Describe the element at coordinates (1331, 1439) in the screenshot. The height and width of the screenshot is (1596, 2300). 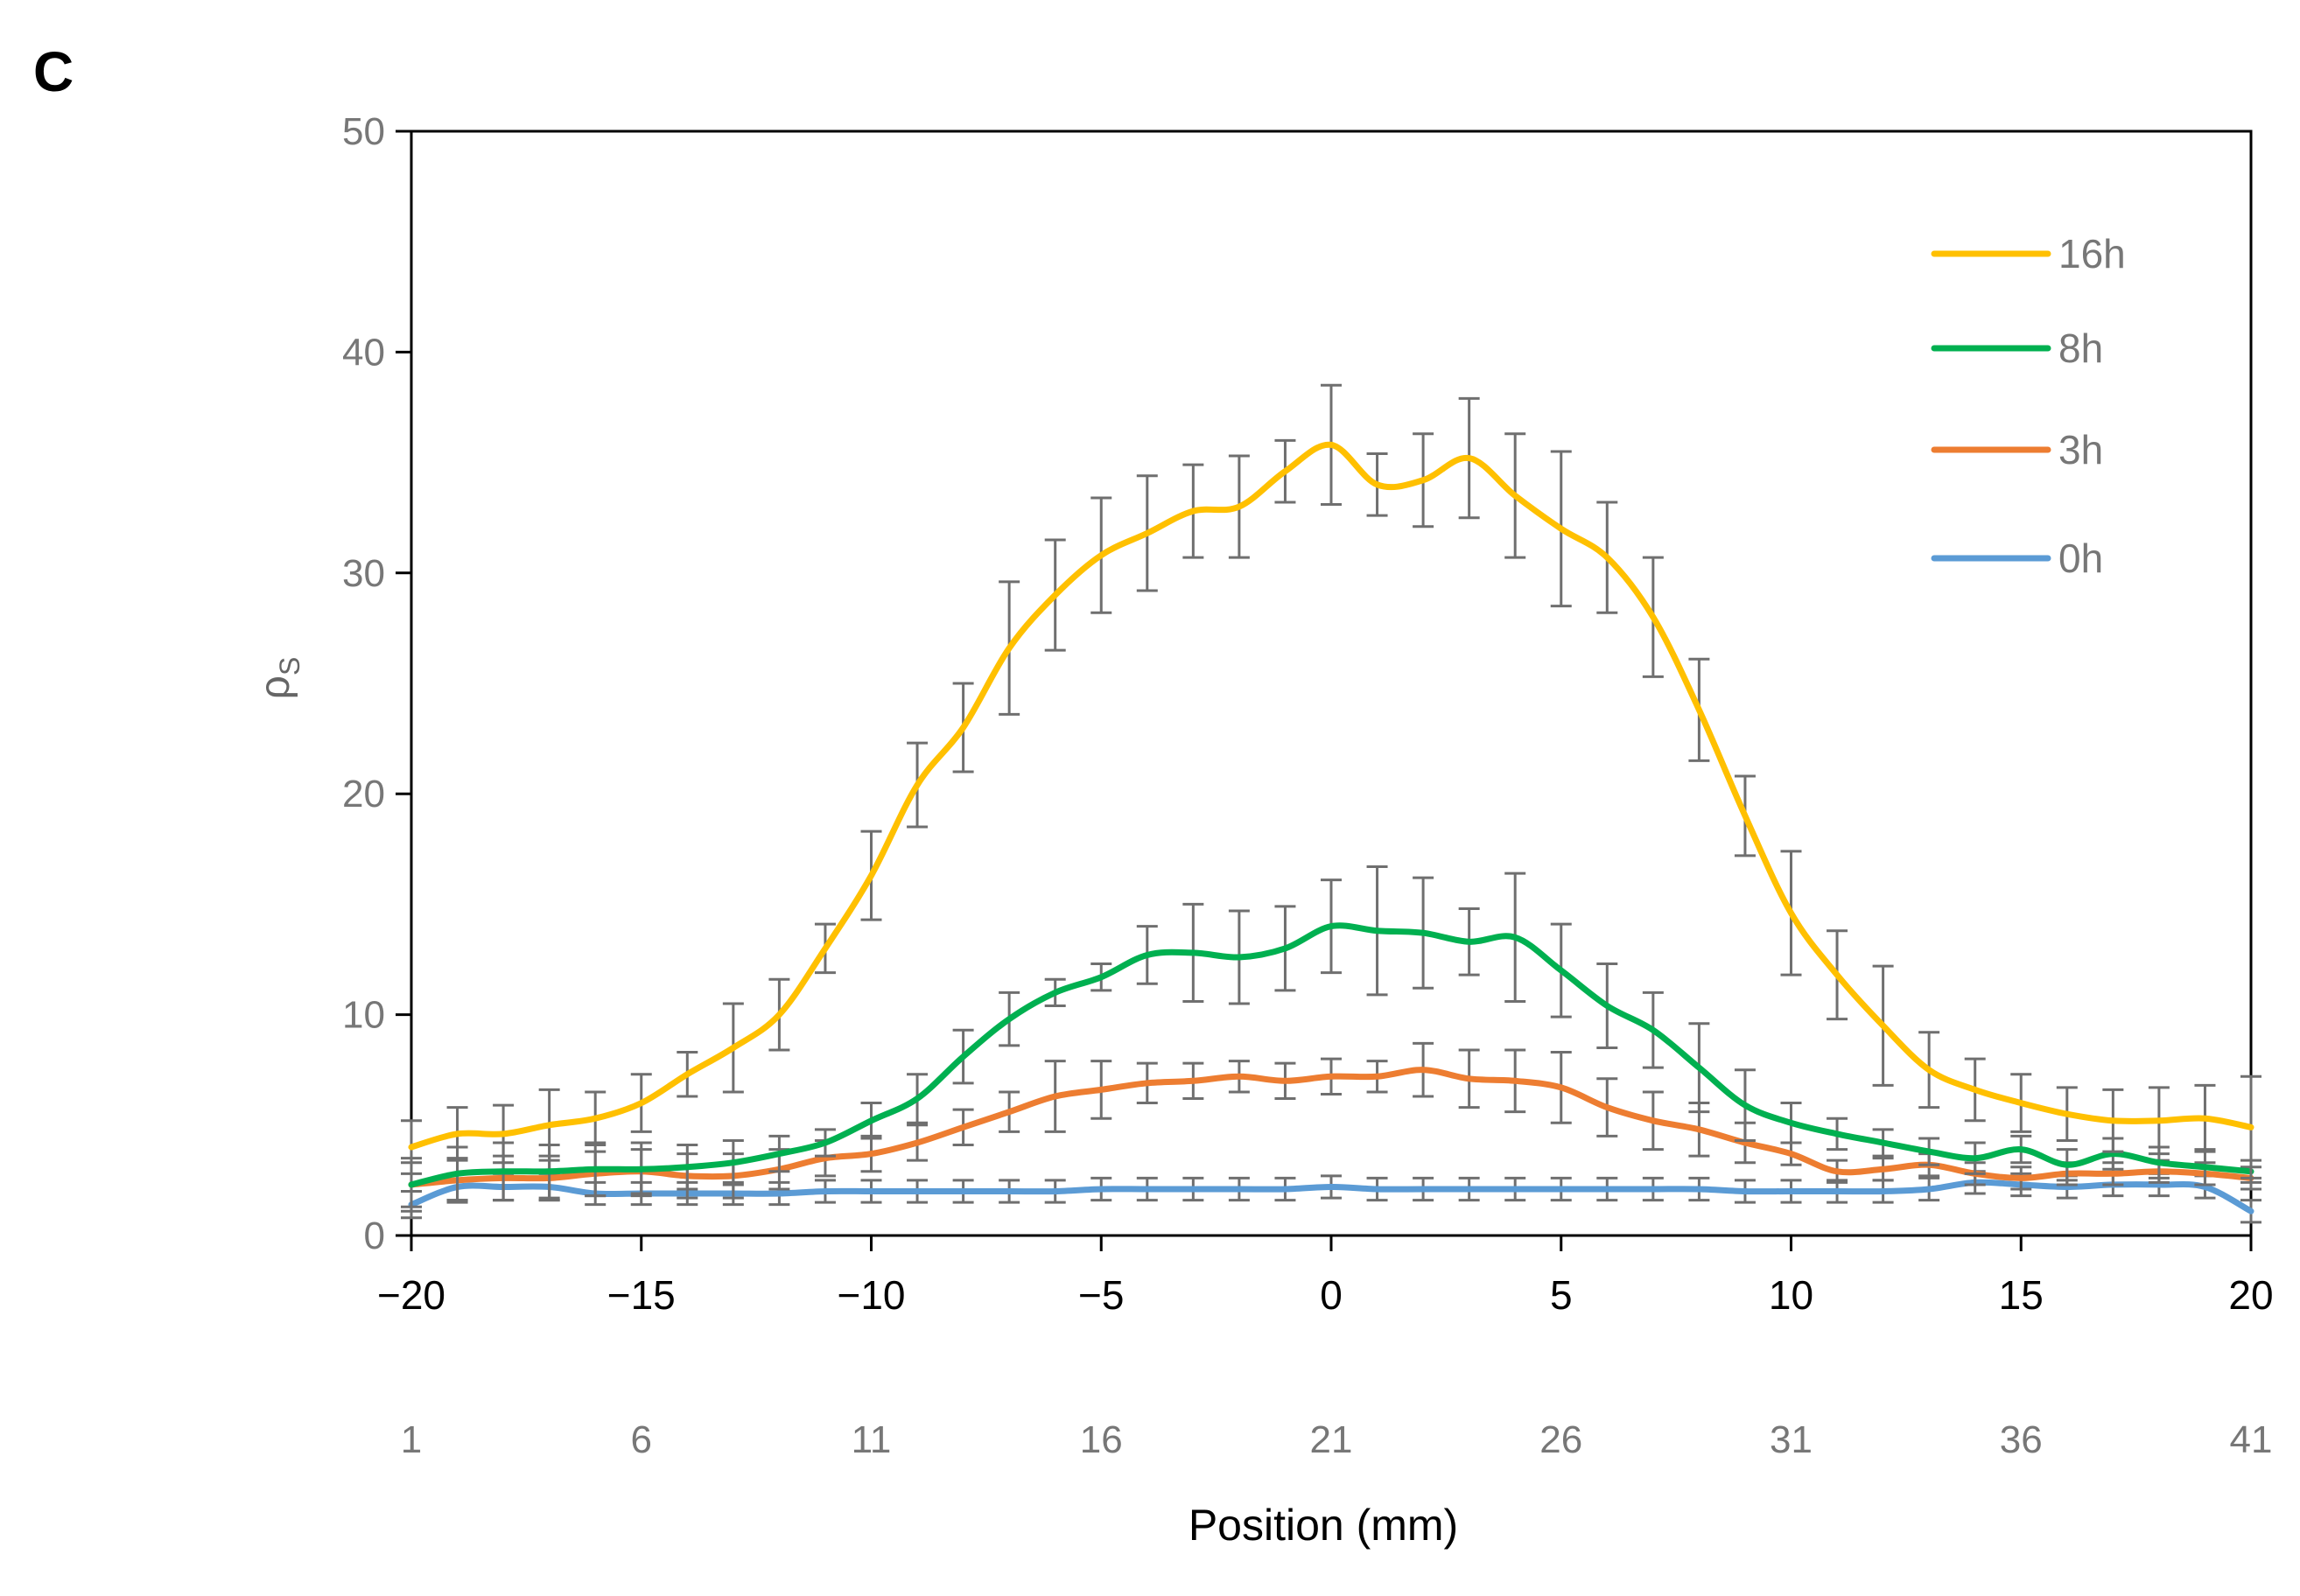
I see `index-tick-label: 21` at that location.